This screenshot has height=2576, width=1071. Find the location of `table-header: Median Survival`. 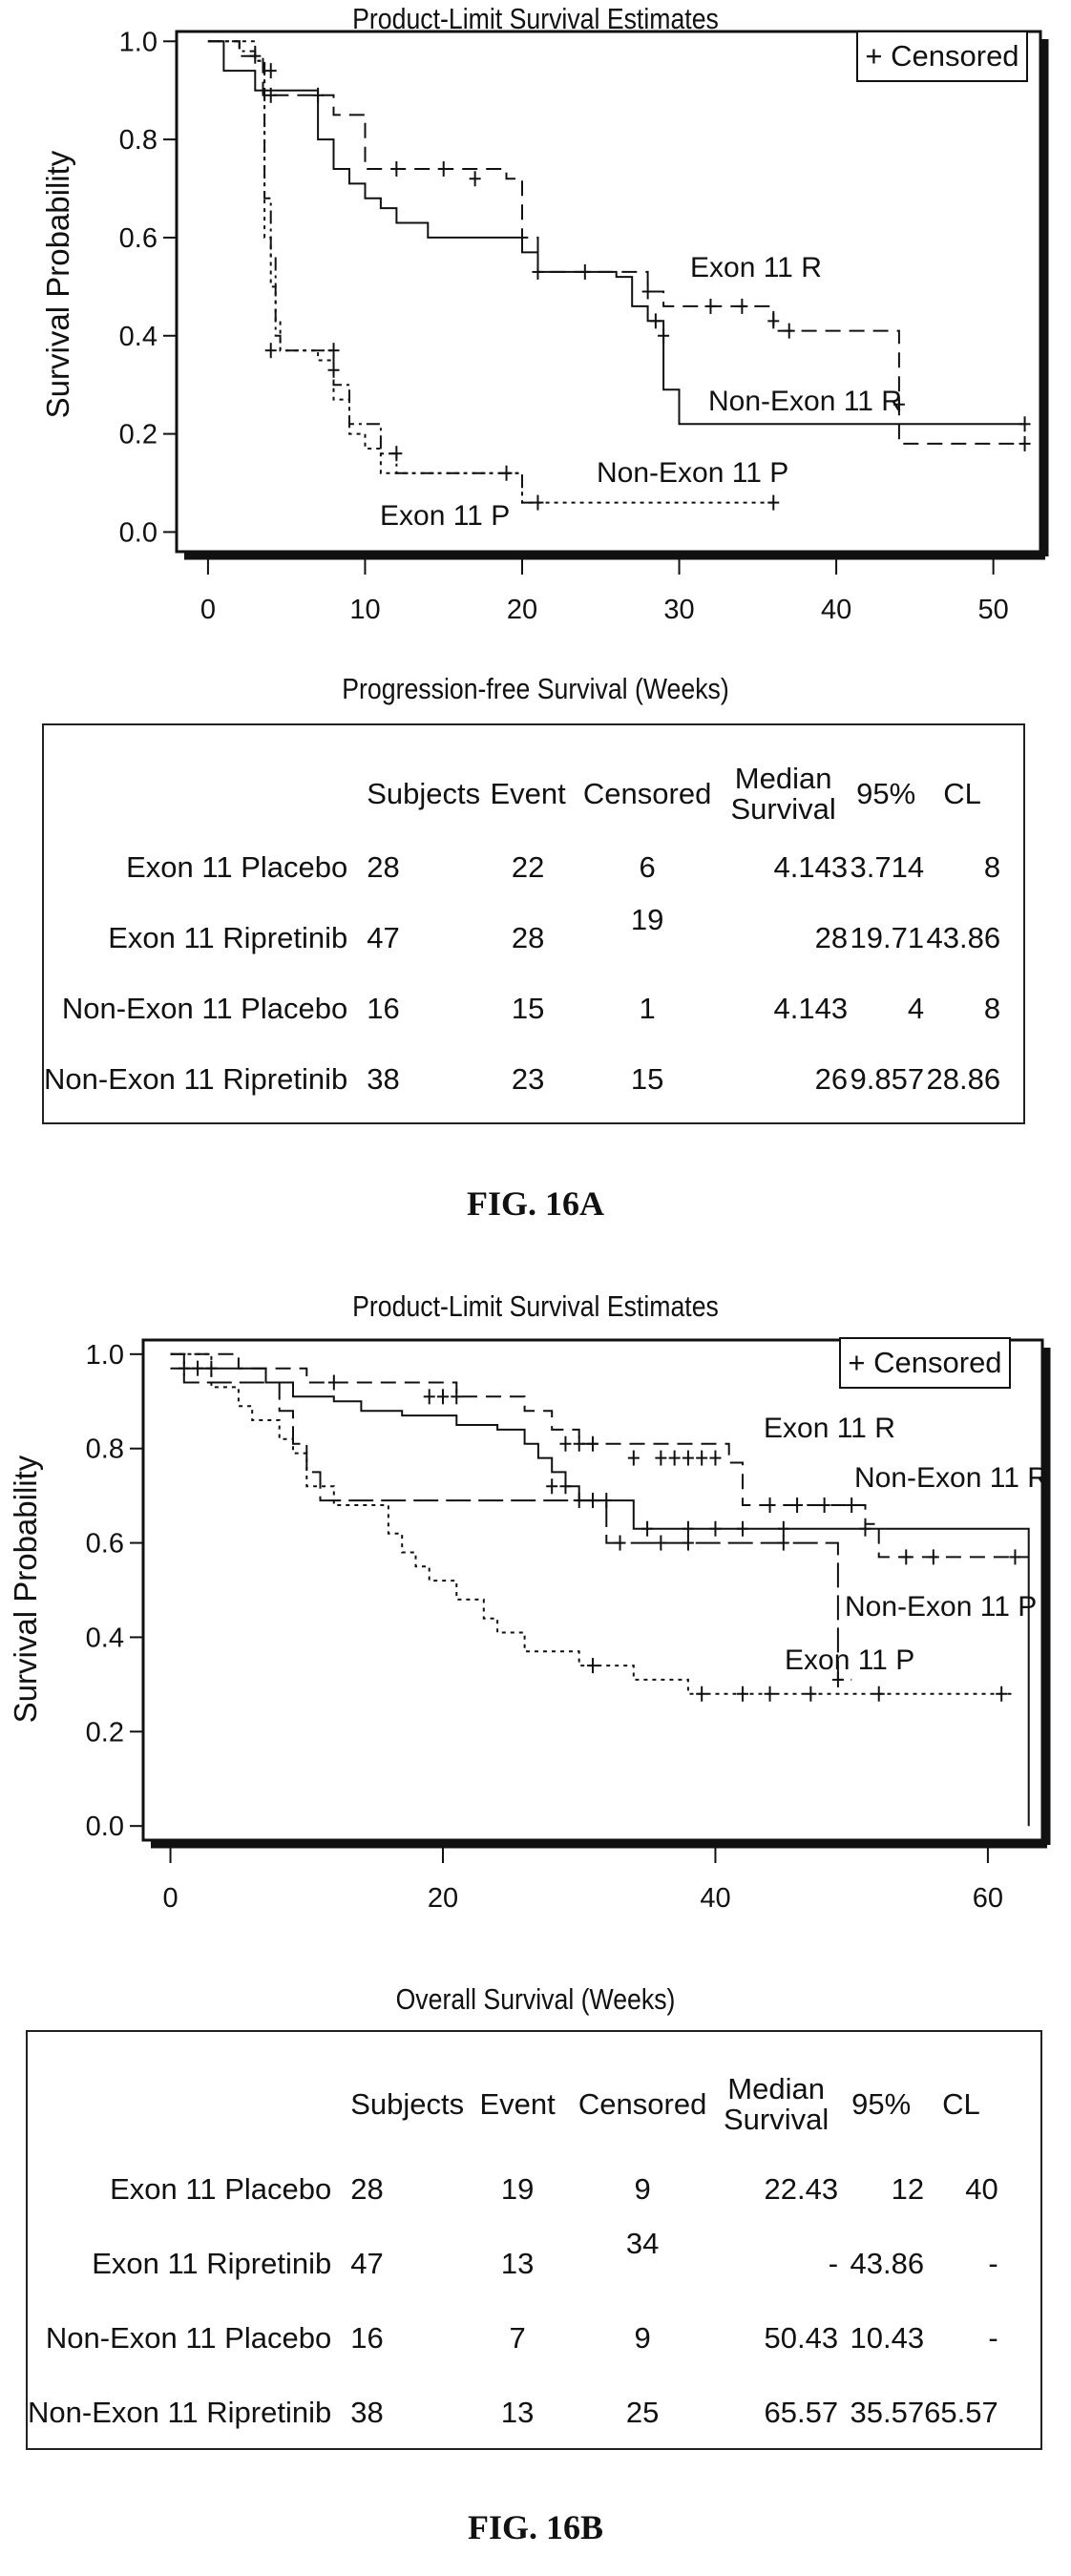

table-header: Median Survival is located at coordinates (776, 2104).